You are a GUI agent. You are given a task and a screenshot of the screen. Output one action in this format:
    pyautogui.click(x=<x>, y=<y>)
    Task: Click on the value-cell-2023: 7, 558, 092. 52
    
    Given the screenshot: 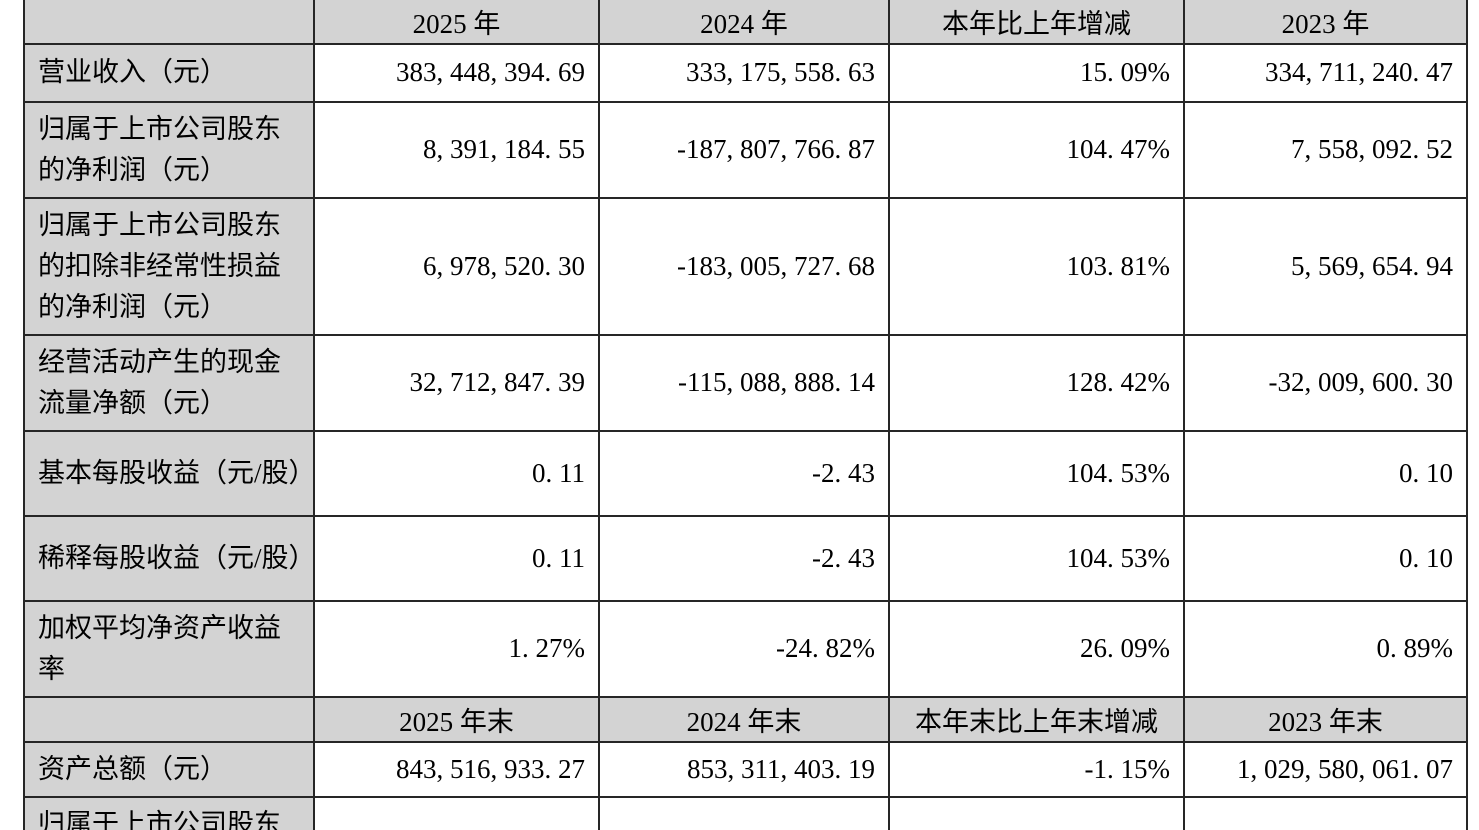 What is the action you would take?
    pyautogui.click(x=1325, y=150)
    